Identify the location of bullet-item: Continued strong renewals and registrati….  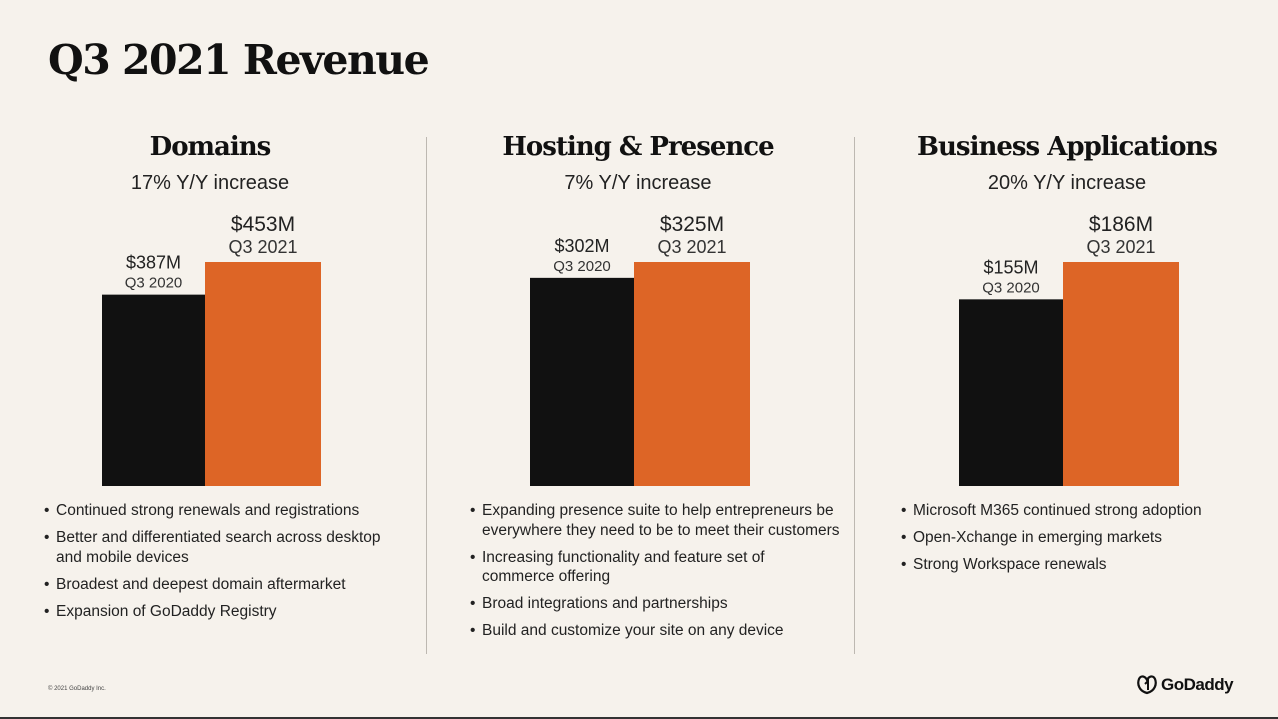
(214, 511).